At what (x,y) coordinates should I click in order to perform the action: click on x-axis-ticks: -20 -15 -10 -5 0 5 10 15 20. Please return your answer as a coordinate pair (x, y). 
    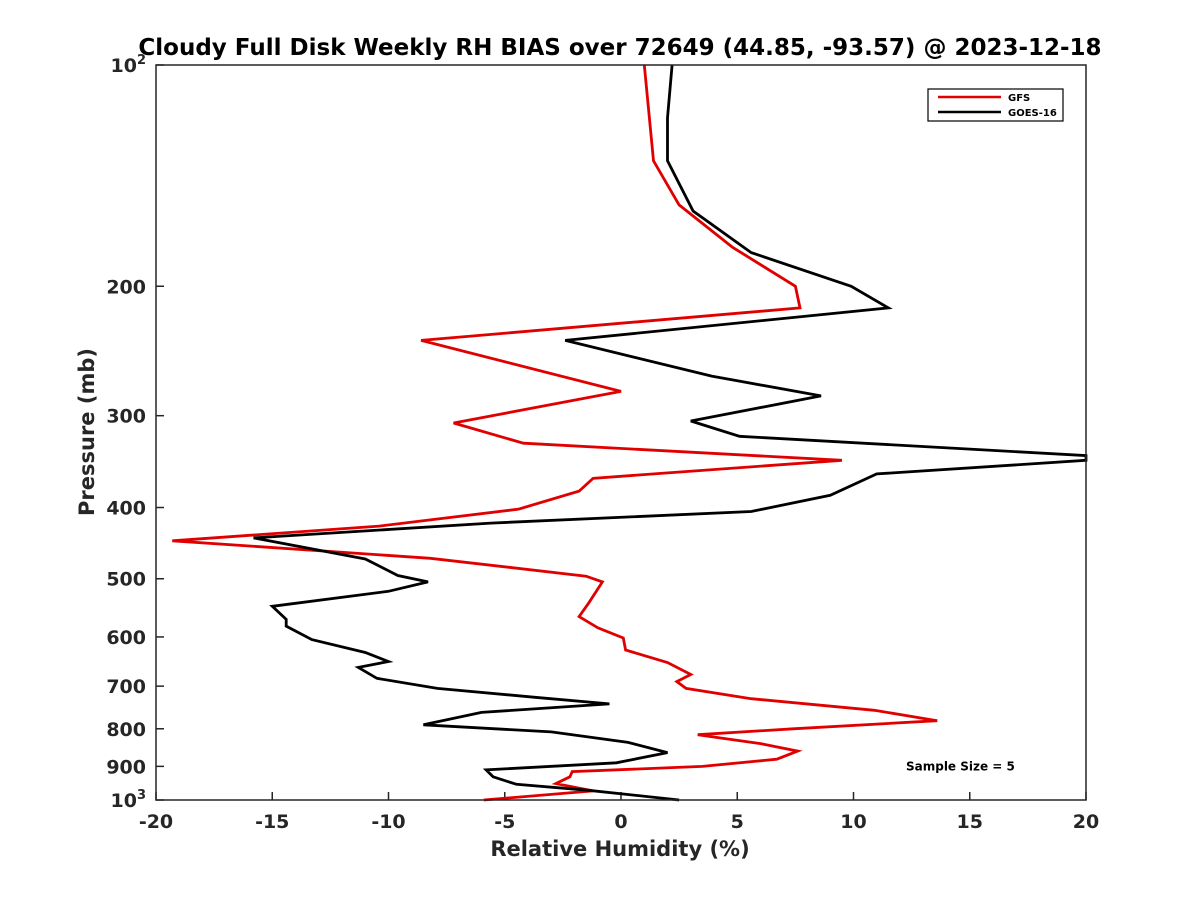
    Looking at the image, I should click on (619, 812).